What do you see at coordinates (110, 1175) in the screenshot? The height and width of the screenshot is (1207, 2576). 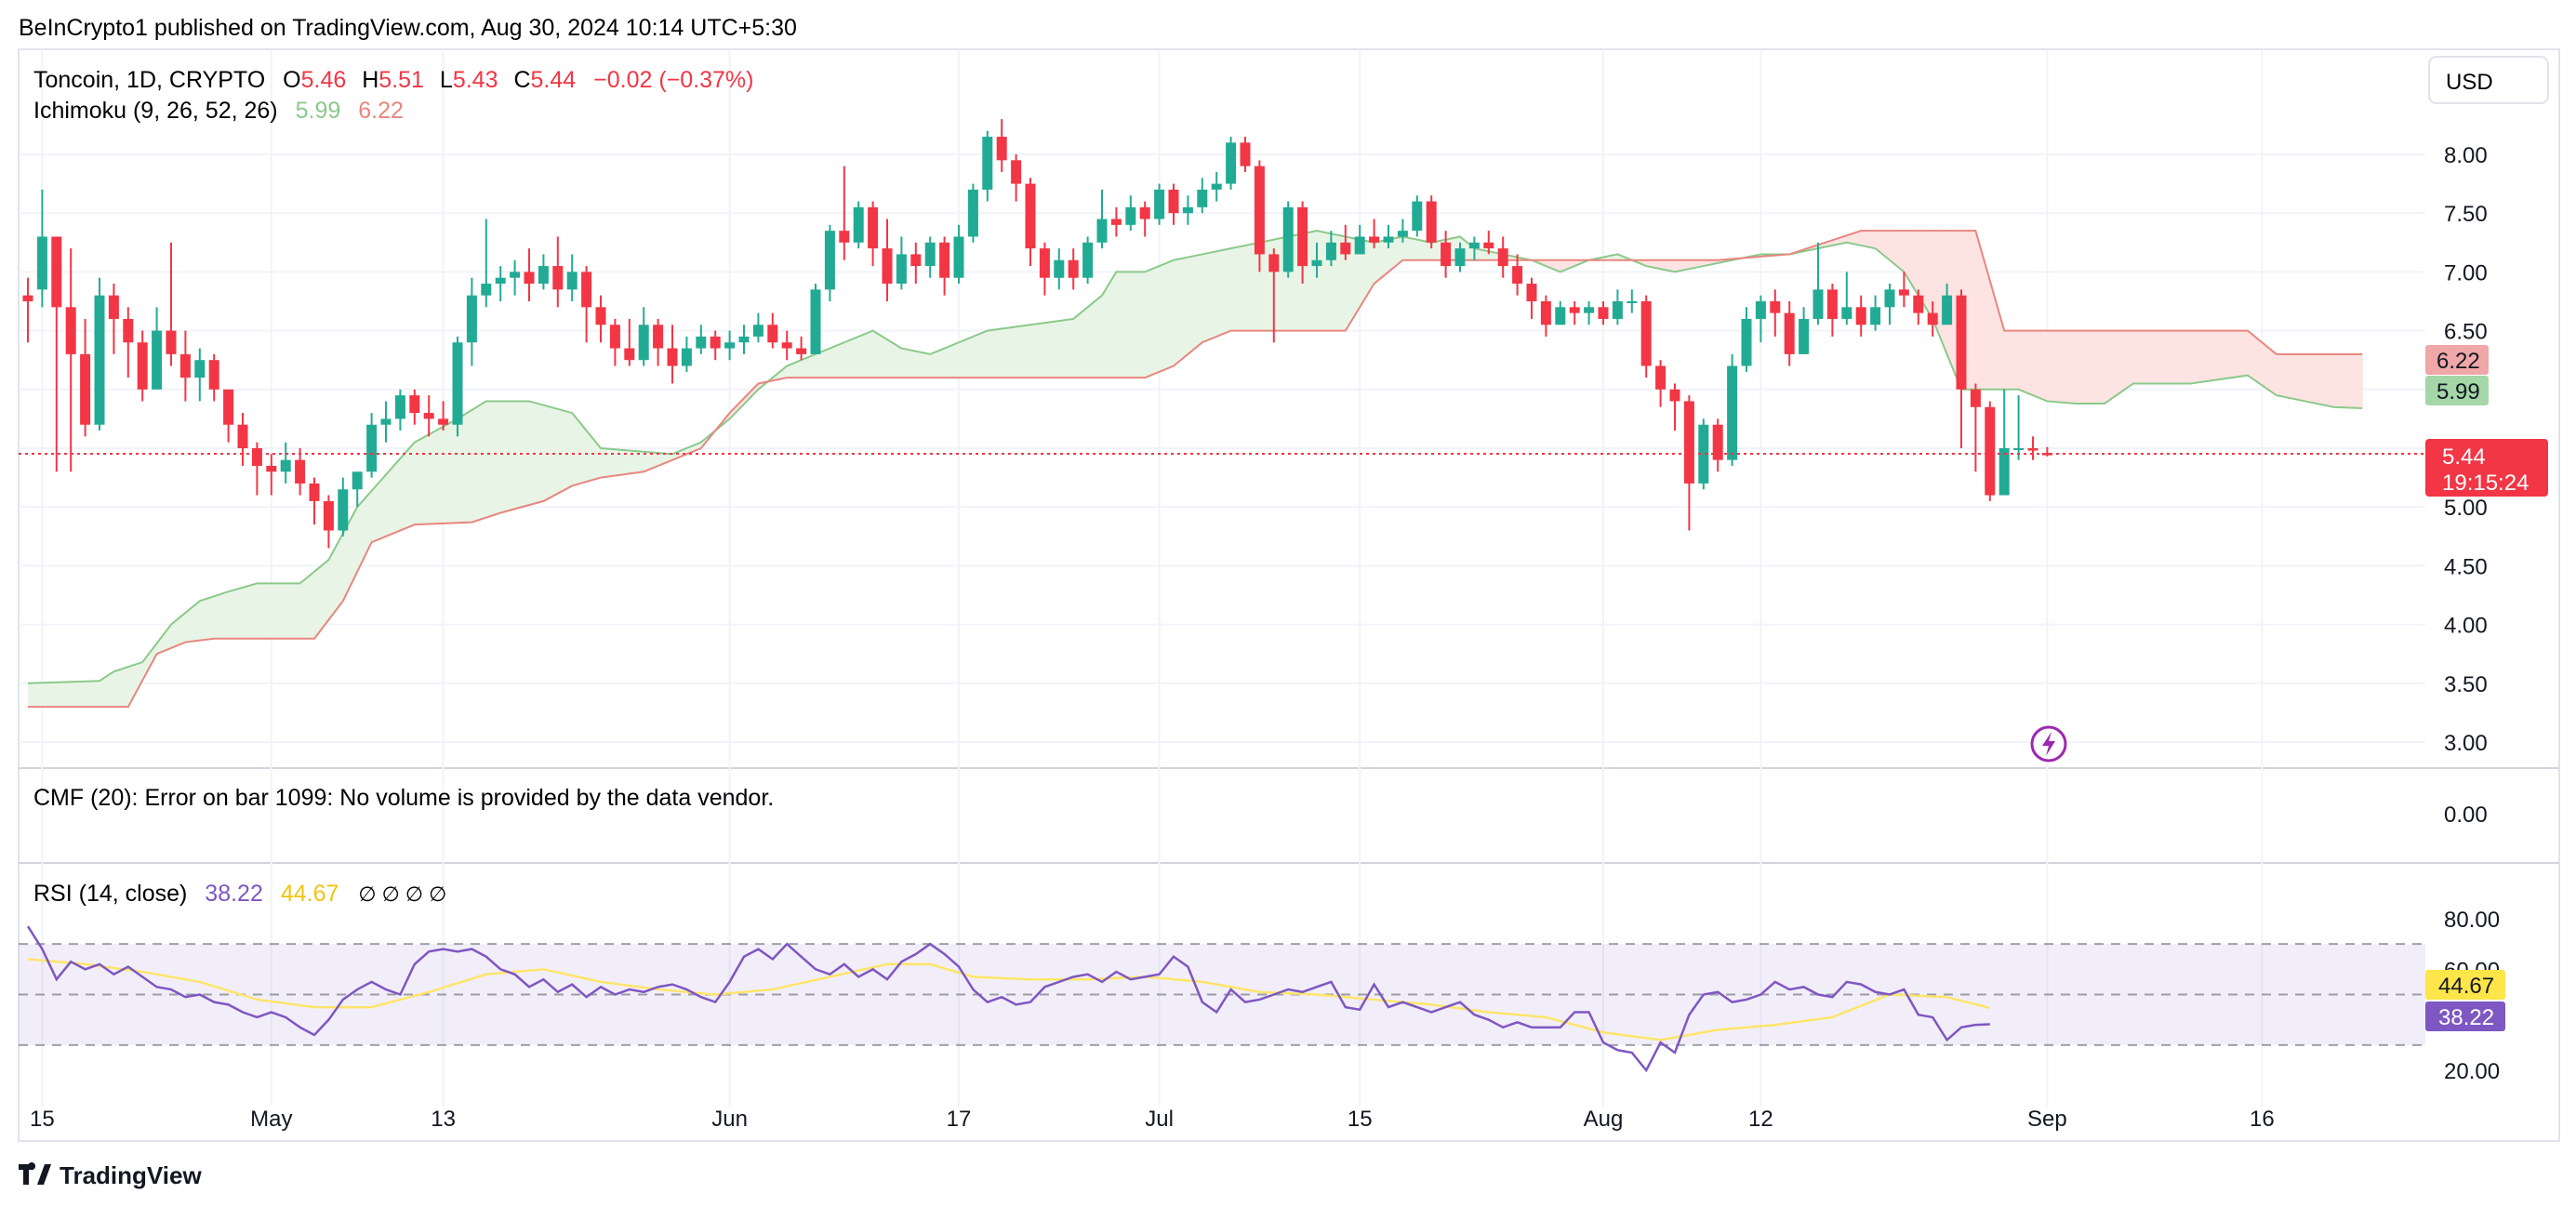 I see `tradingview-logo: TradingView` at bounding box center [110, 1175].